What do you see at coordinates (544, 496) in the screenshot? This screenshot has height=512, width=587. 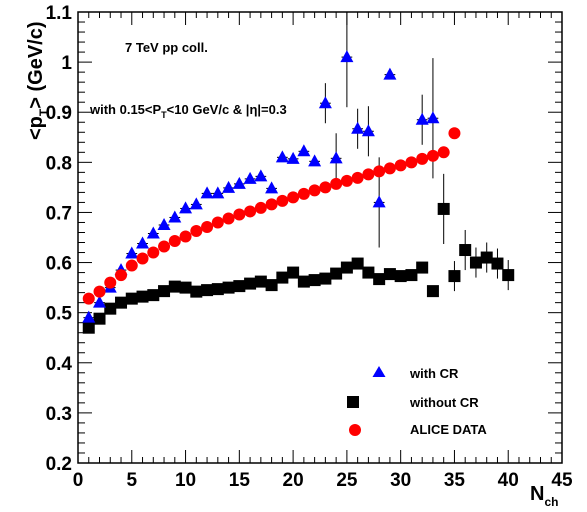 I see `x-axis-title: Nch` at bounding box center [544, 496].